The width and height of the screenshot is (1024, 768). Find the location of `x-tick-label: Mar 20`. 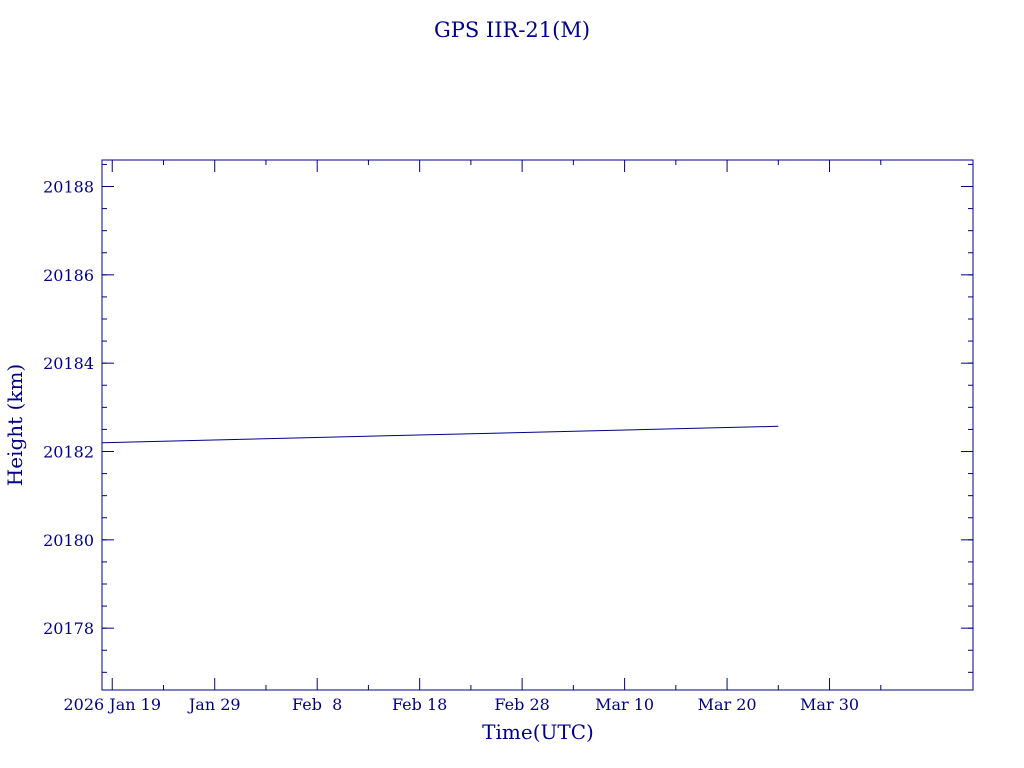

x-tick-label: Mar 20 is located at coordinates (727, 704).